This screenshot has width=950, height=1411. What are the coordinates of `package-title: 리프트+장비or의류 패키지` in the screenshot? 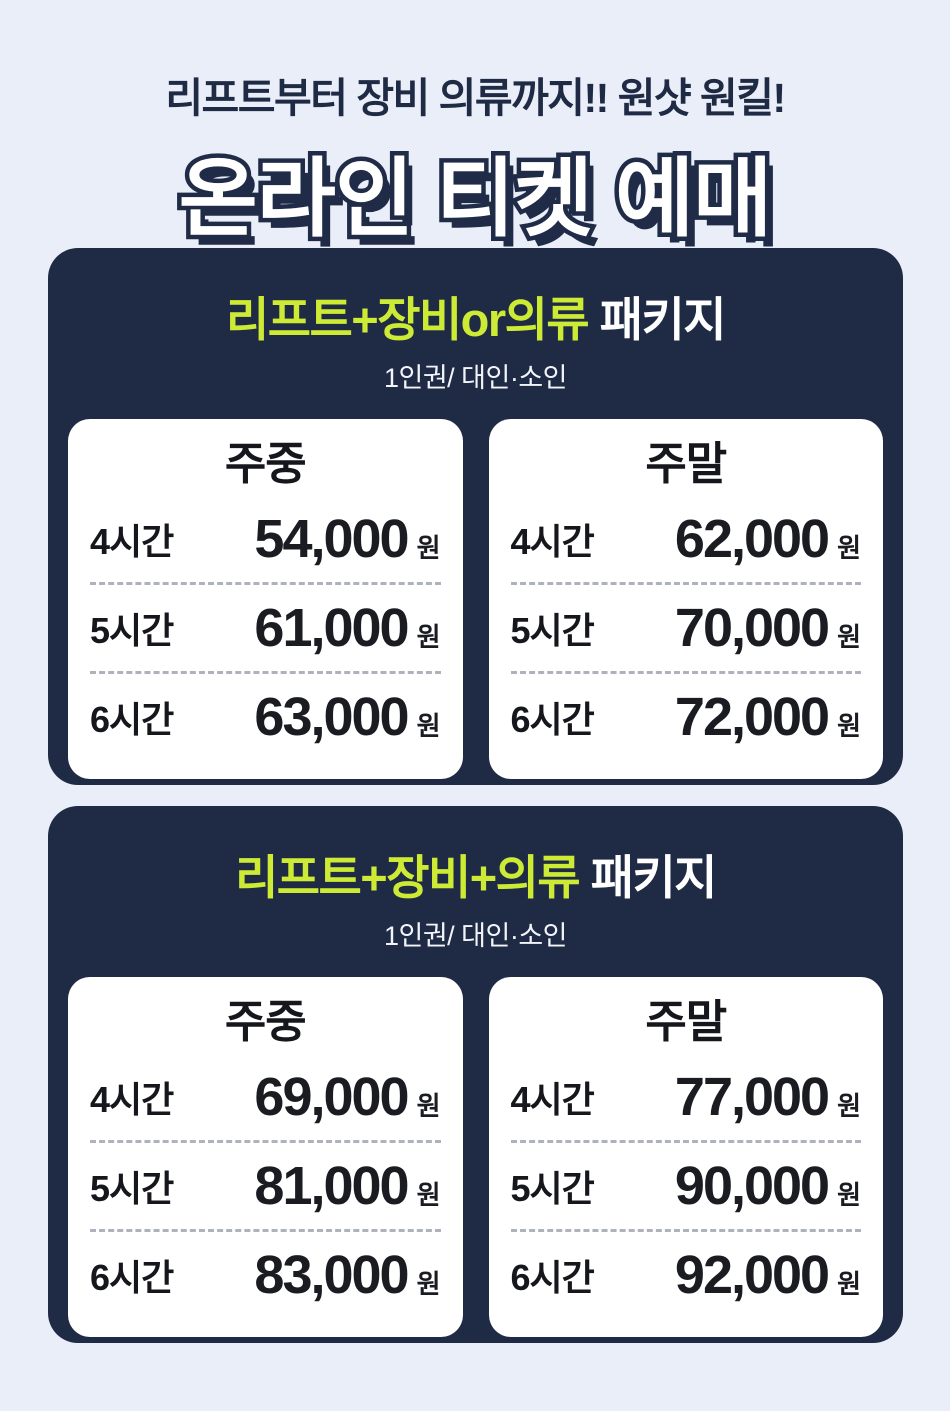 It's located at (475, 320).